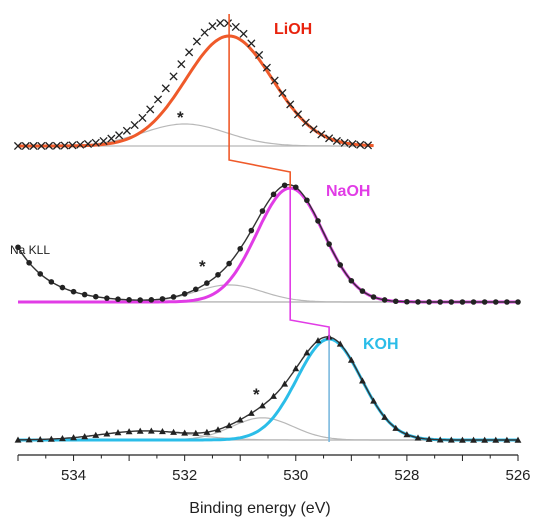 This screenshot has width=533, height=520. What do you see at coordinates (293, 29) in the screenshot?
I see `series-label-lioh: LiOH` at bounding box center [293, 29].